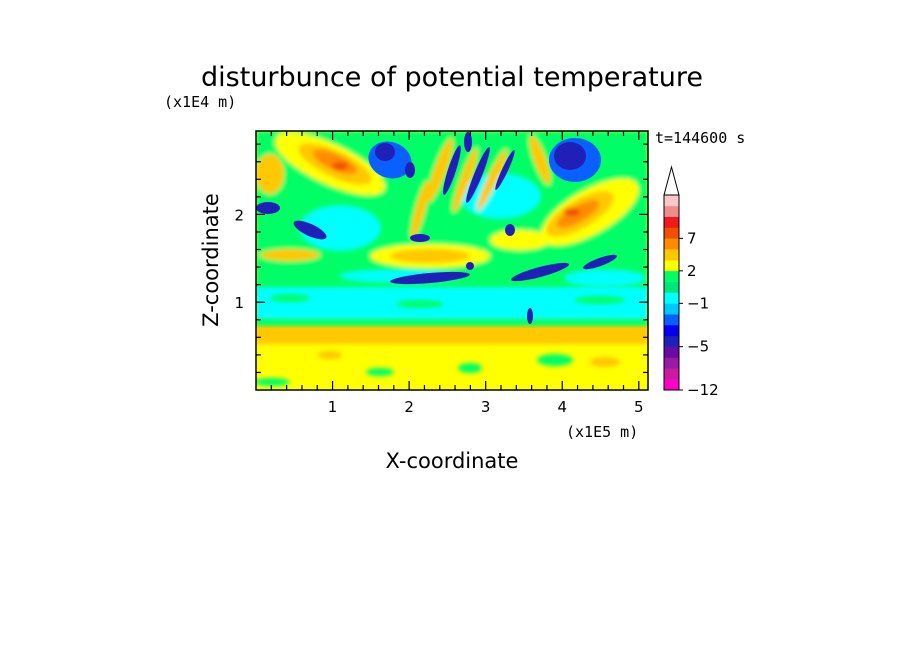 The image size is (904, 654). I want to click on colorbar-label: 7, so click(692, 238).